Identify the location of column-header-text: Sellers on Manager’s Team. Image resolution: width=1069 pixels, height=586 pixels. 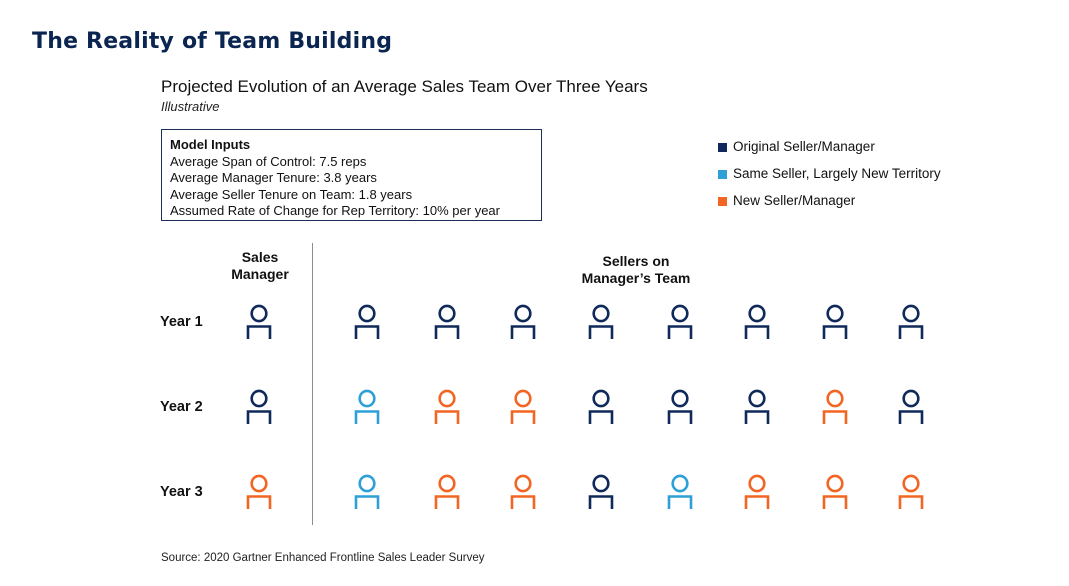
(636, 269).